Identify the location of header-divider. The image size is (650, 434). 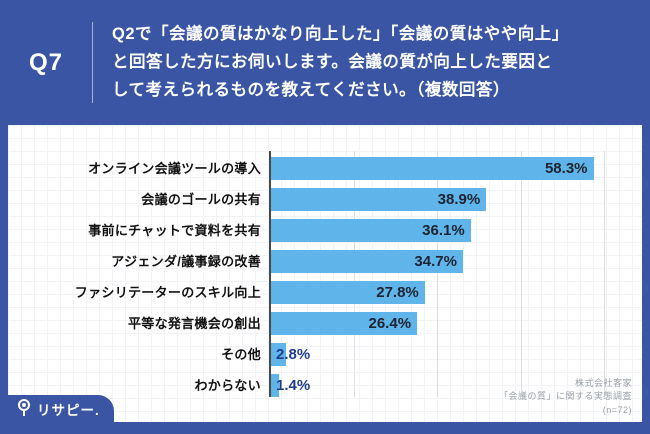
(92, 62).